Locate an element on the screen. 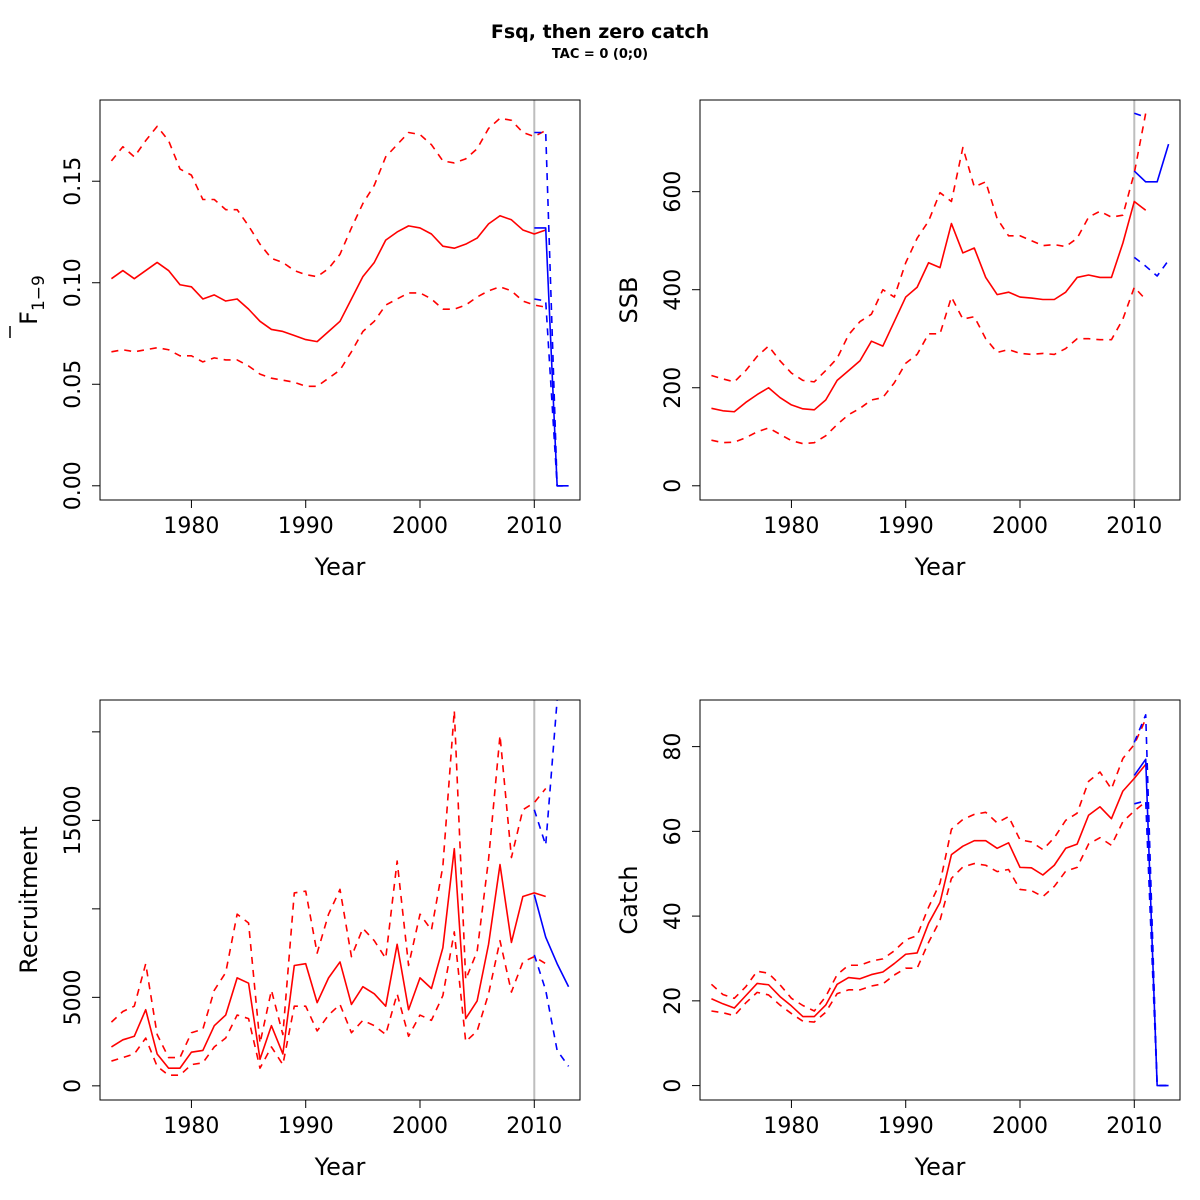  y-axis-label-main: Catch is located at coordinates (629, 899).